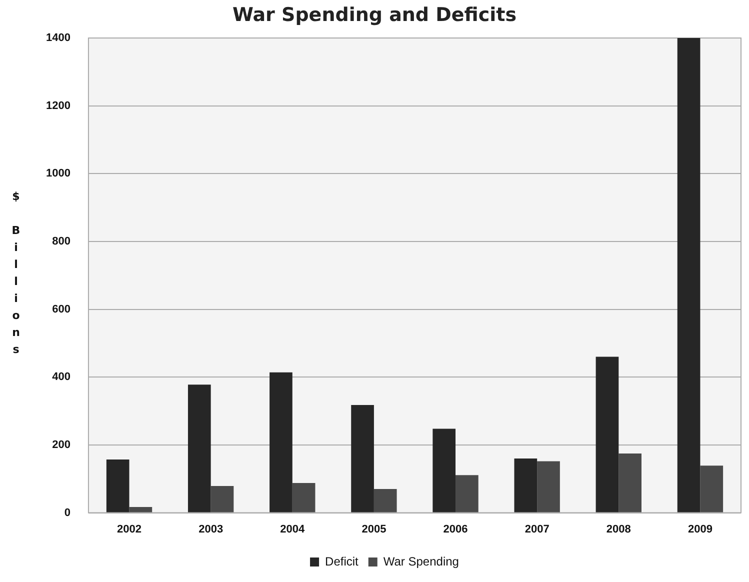 This screenshot has height=582, width=749. What do you see at coordinates (374, 529) in the screenshot?
I see `x-tick-label: 2005` at bounding box center [374, 529].